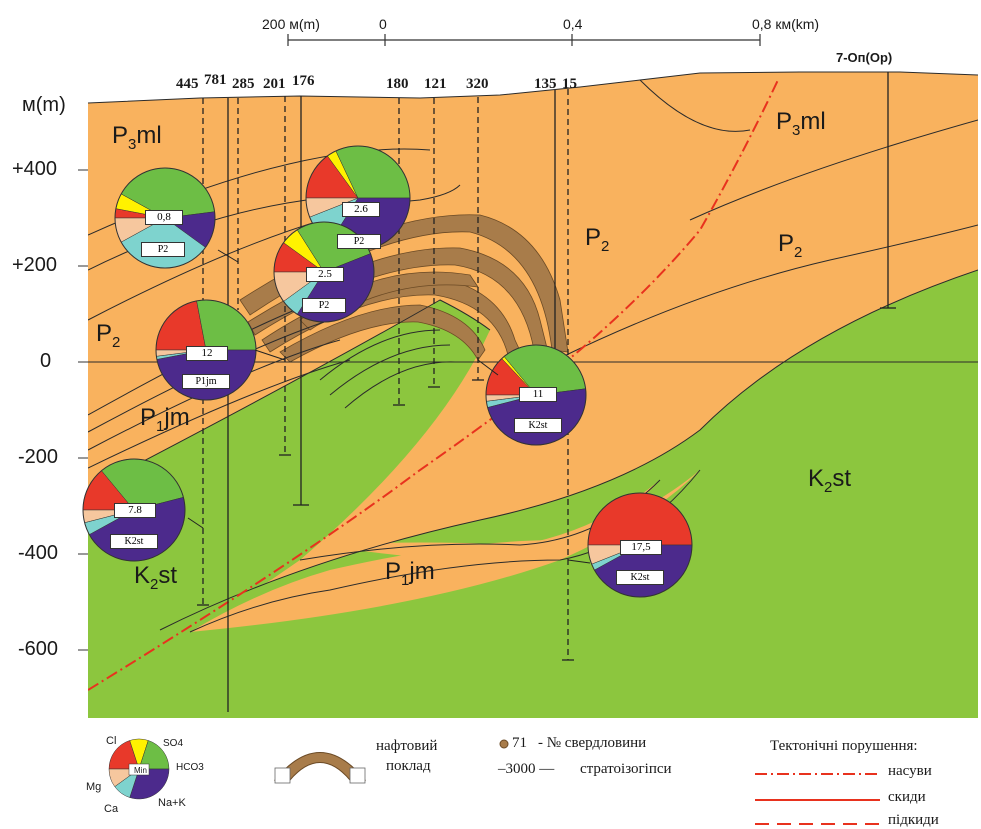 This screenshot has width=981, height=829. Describe the element at coordinates (35, 169) in the screenshot. I see `depth-tick-label: +400` at that location.